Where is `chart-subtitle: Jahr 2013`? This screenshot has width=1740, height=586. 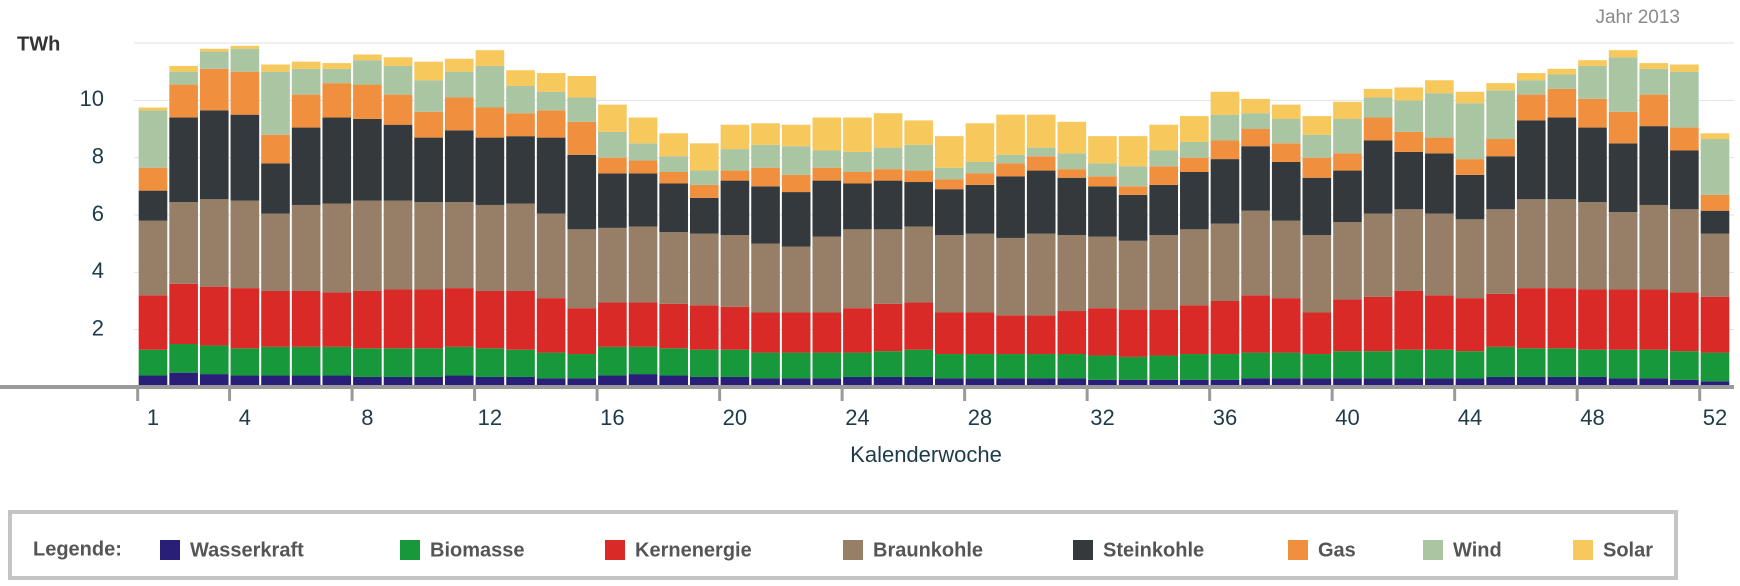
chart-subtitle: Jahr 2013 is located at coordinates (1637, 17).